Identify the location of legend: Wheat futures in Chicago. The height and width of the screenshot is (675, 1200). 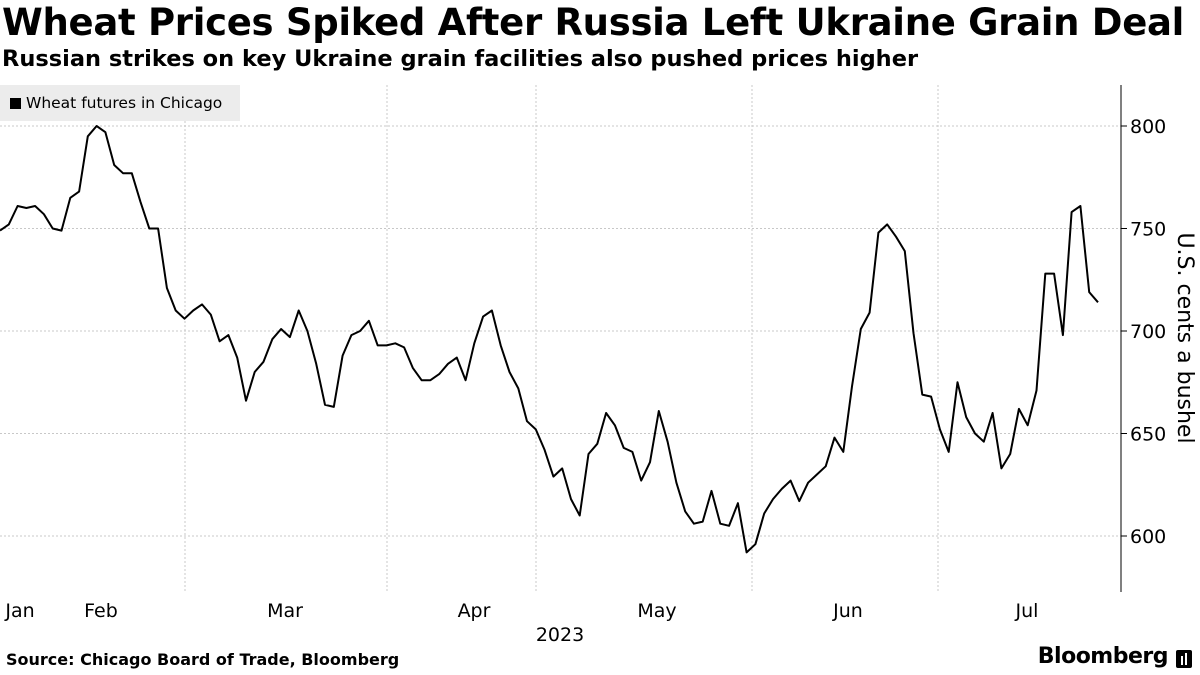
(120, 103).